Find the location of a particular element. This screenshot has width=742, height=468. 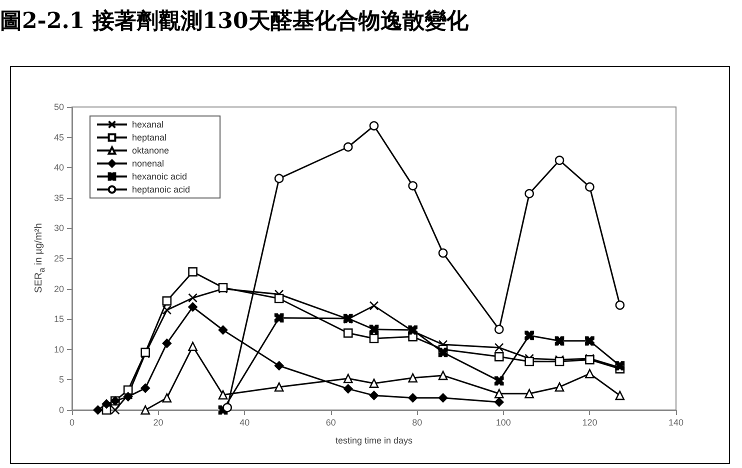

y-tick-label: 15 is located at coordinates (59, 319).